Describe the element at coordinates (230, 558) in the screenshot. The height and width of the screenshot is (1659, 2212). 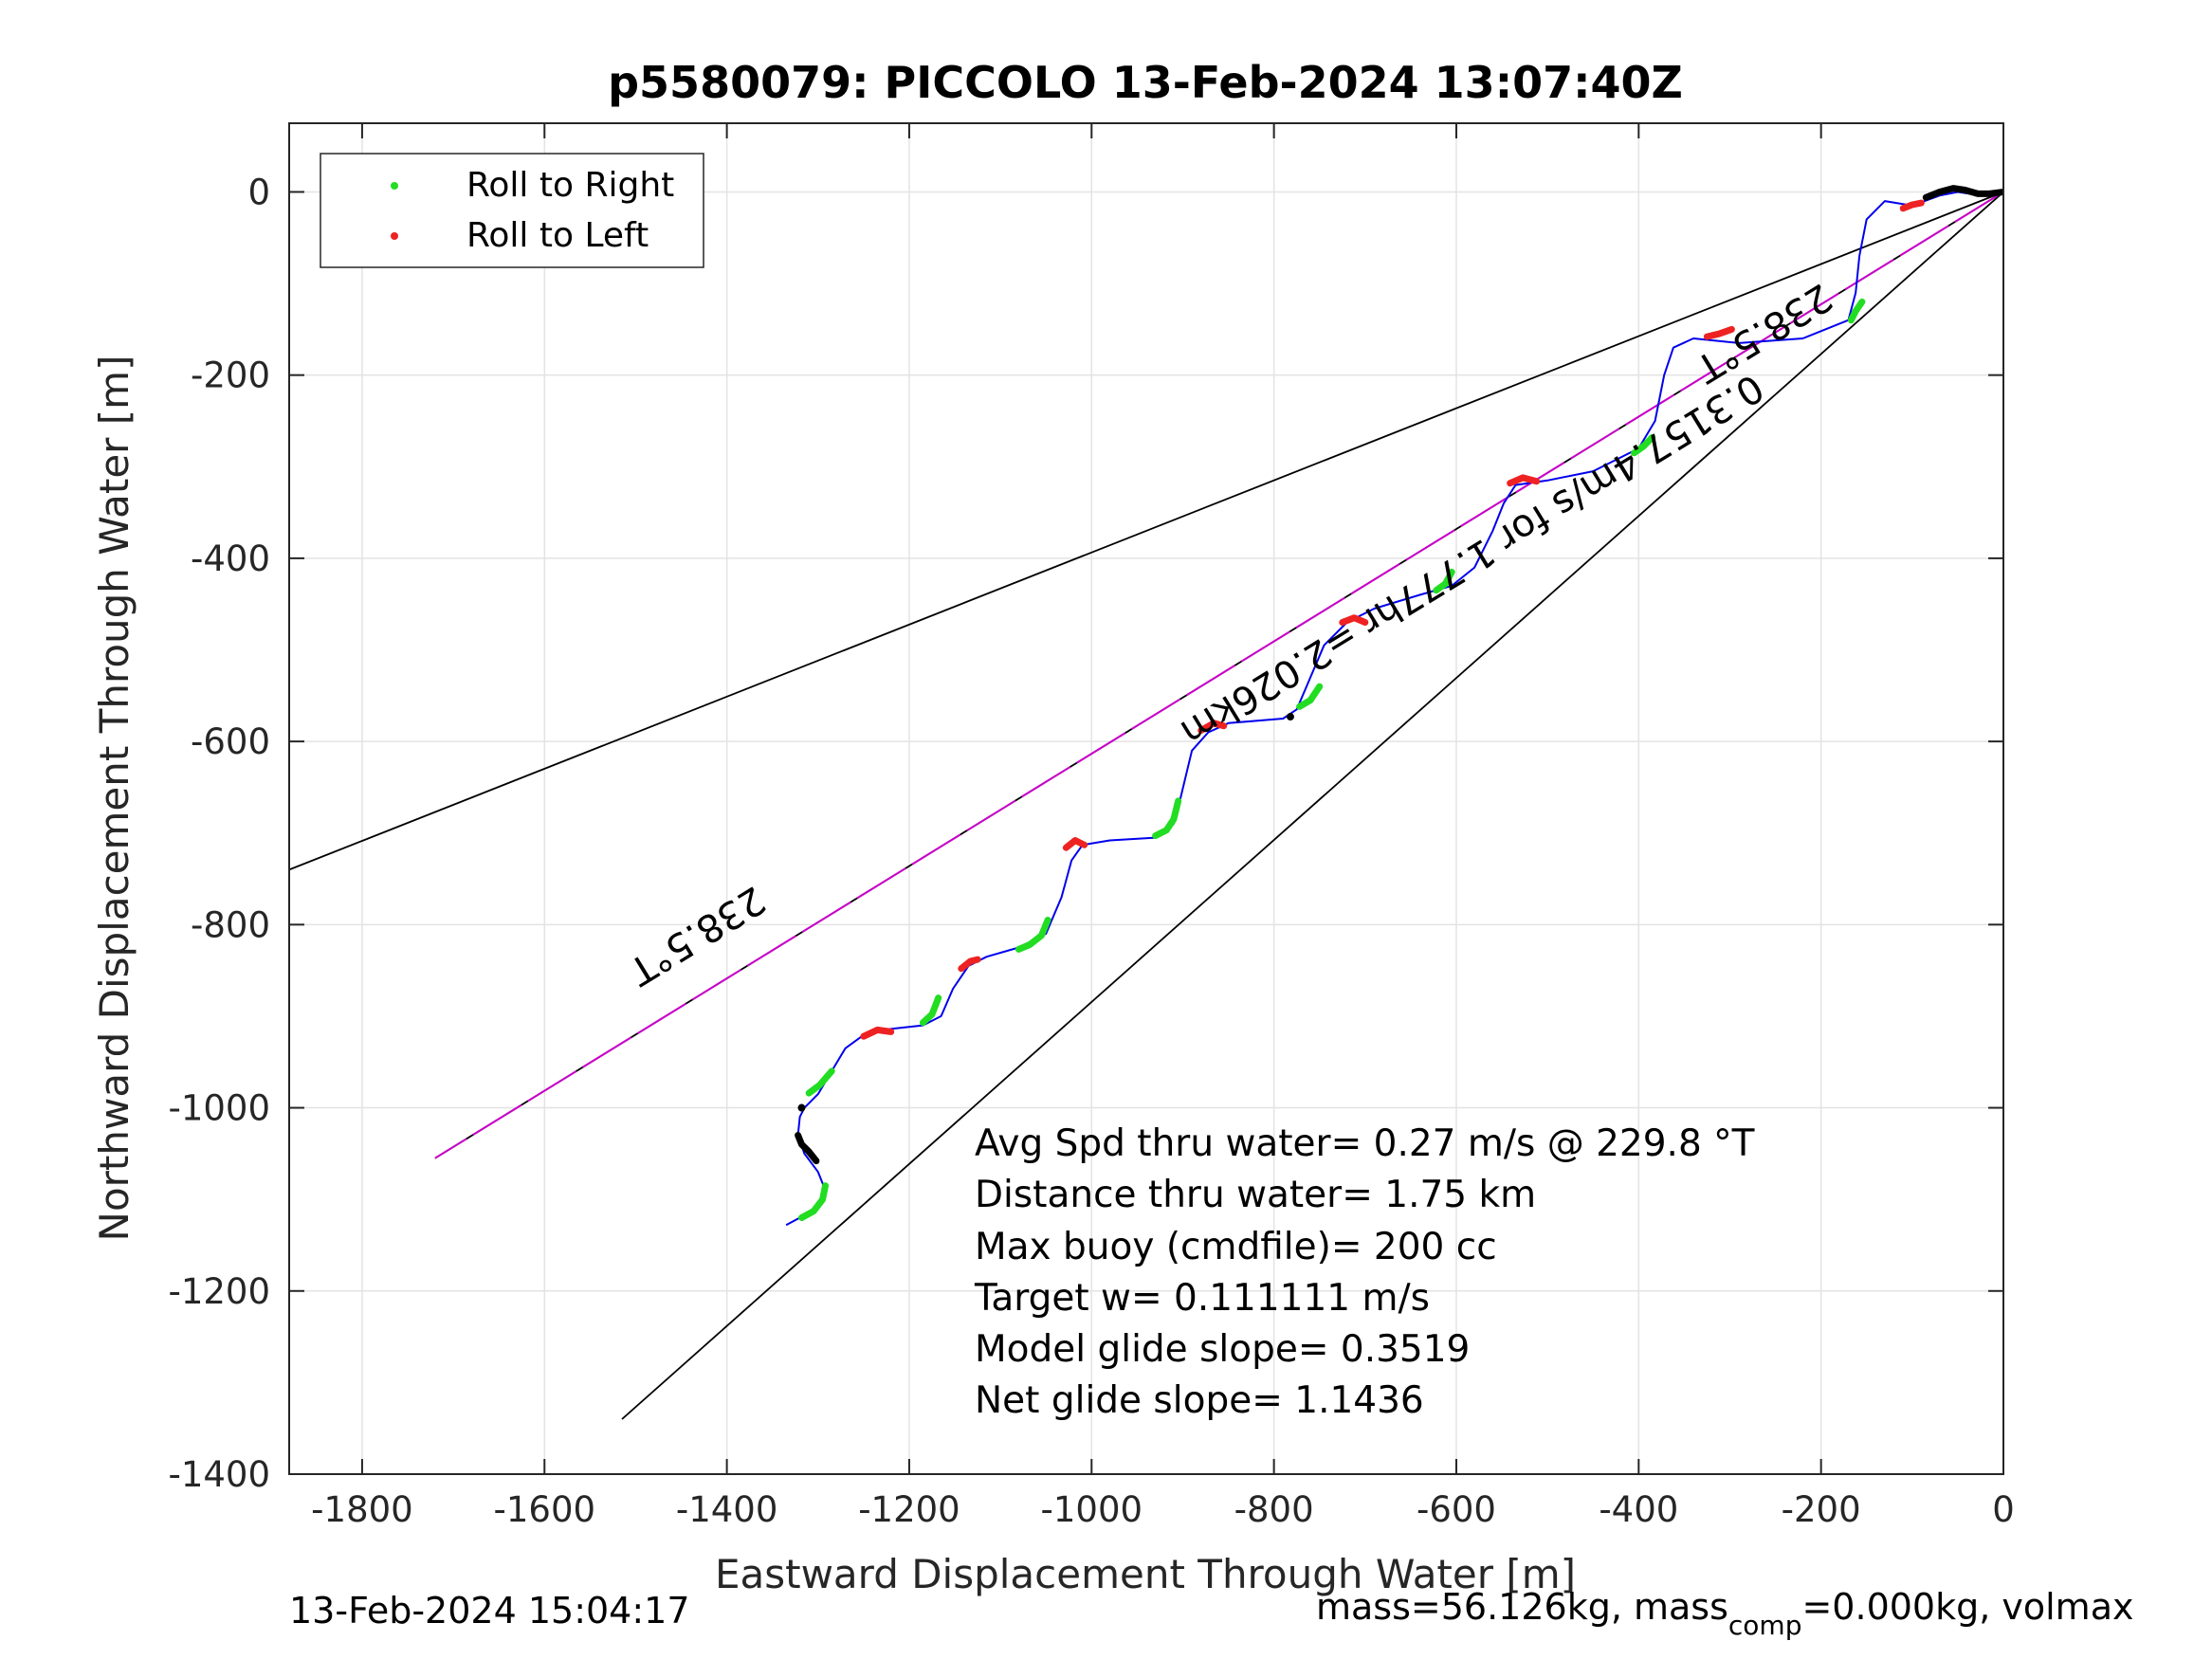
I see `y-tick-label: -400` at that location.